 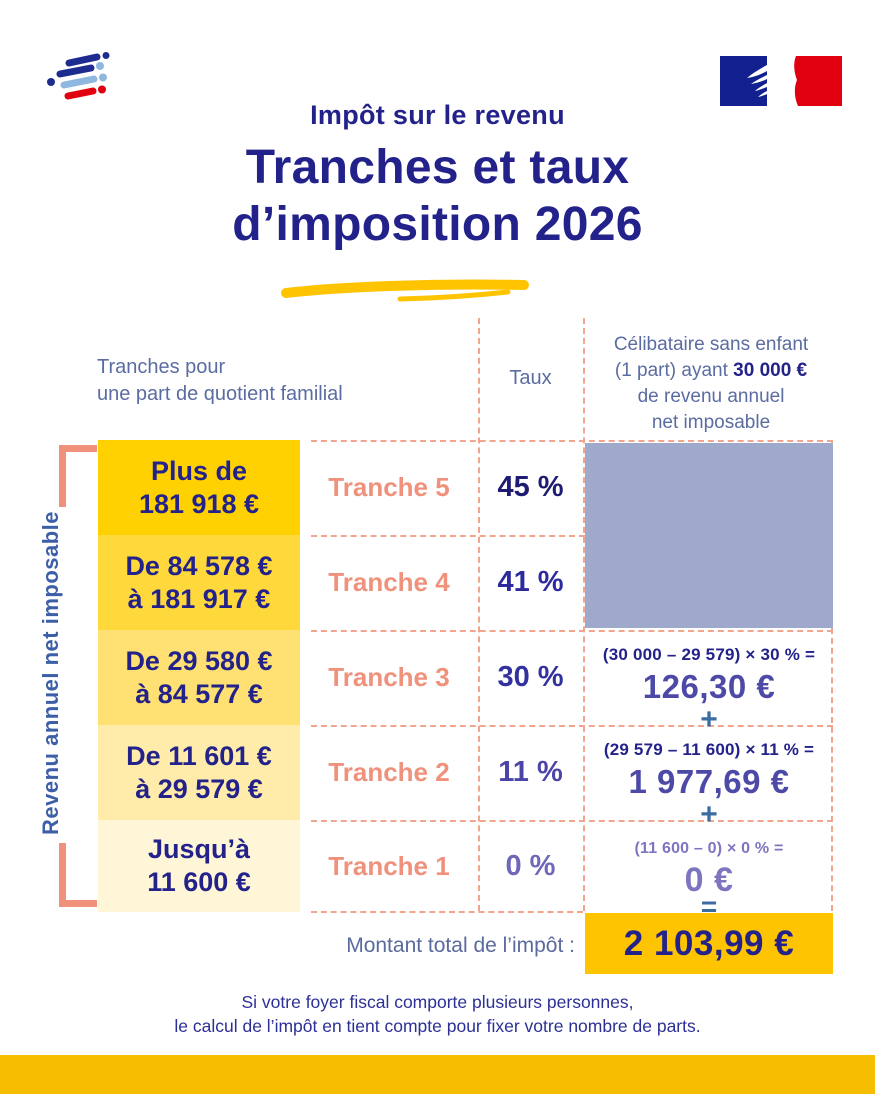 What do you see at coordinates (437, 1074) in the screenshot?
I see `bottom-yellow-band` at bounding box center [437, 1074].